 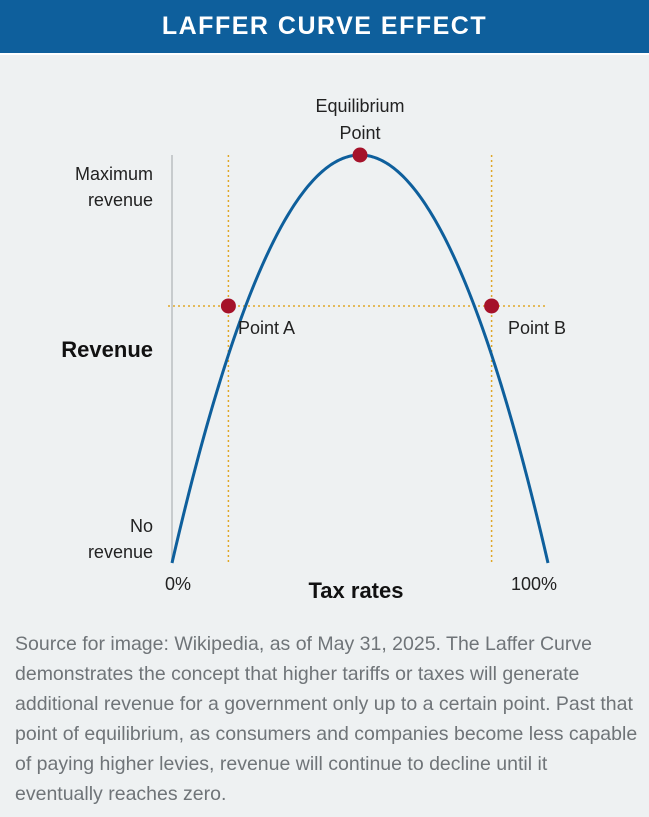 I want to click on chart-title: LAFFER CURVE EFFECT, so click(x=324, y=27).